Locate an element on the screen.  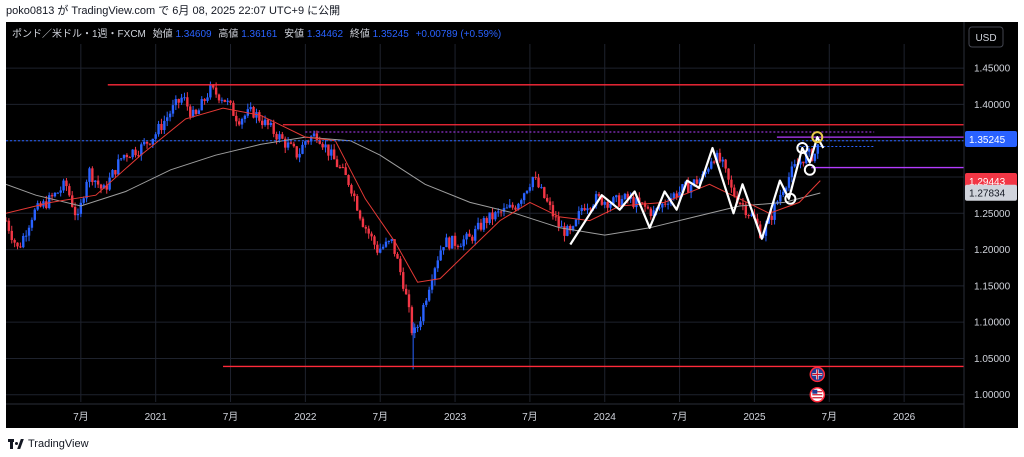
currency-button: USD is located at coordinates (986, 37).